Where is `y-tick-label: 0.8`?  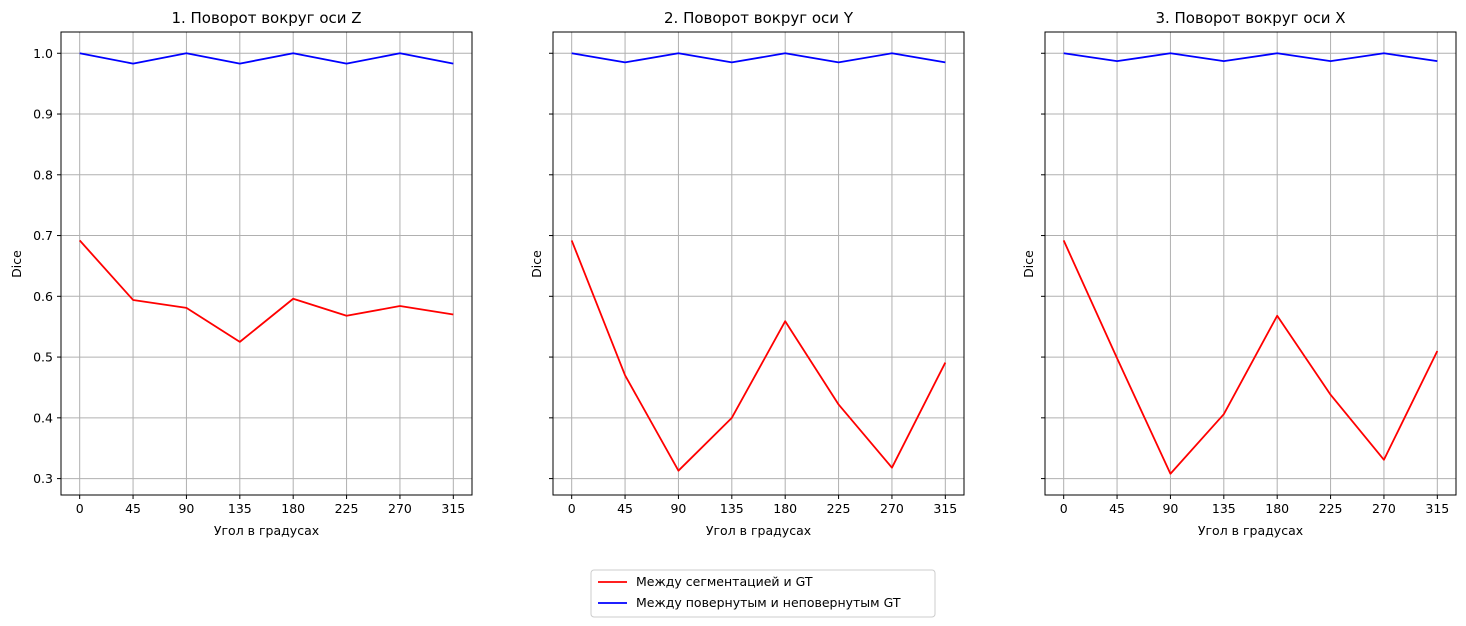
y-tick-label: 0.8 is located at coordinates (43, 174).